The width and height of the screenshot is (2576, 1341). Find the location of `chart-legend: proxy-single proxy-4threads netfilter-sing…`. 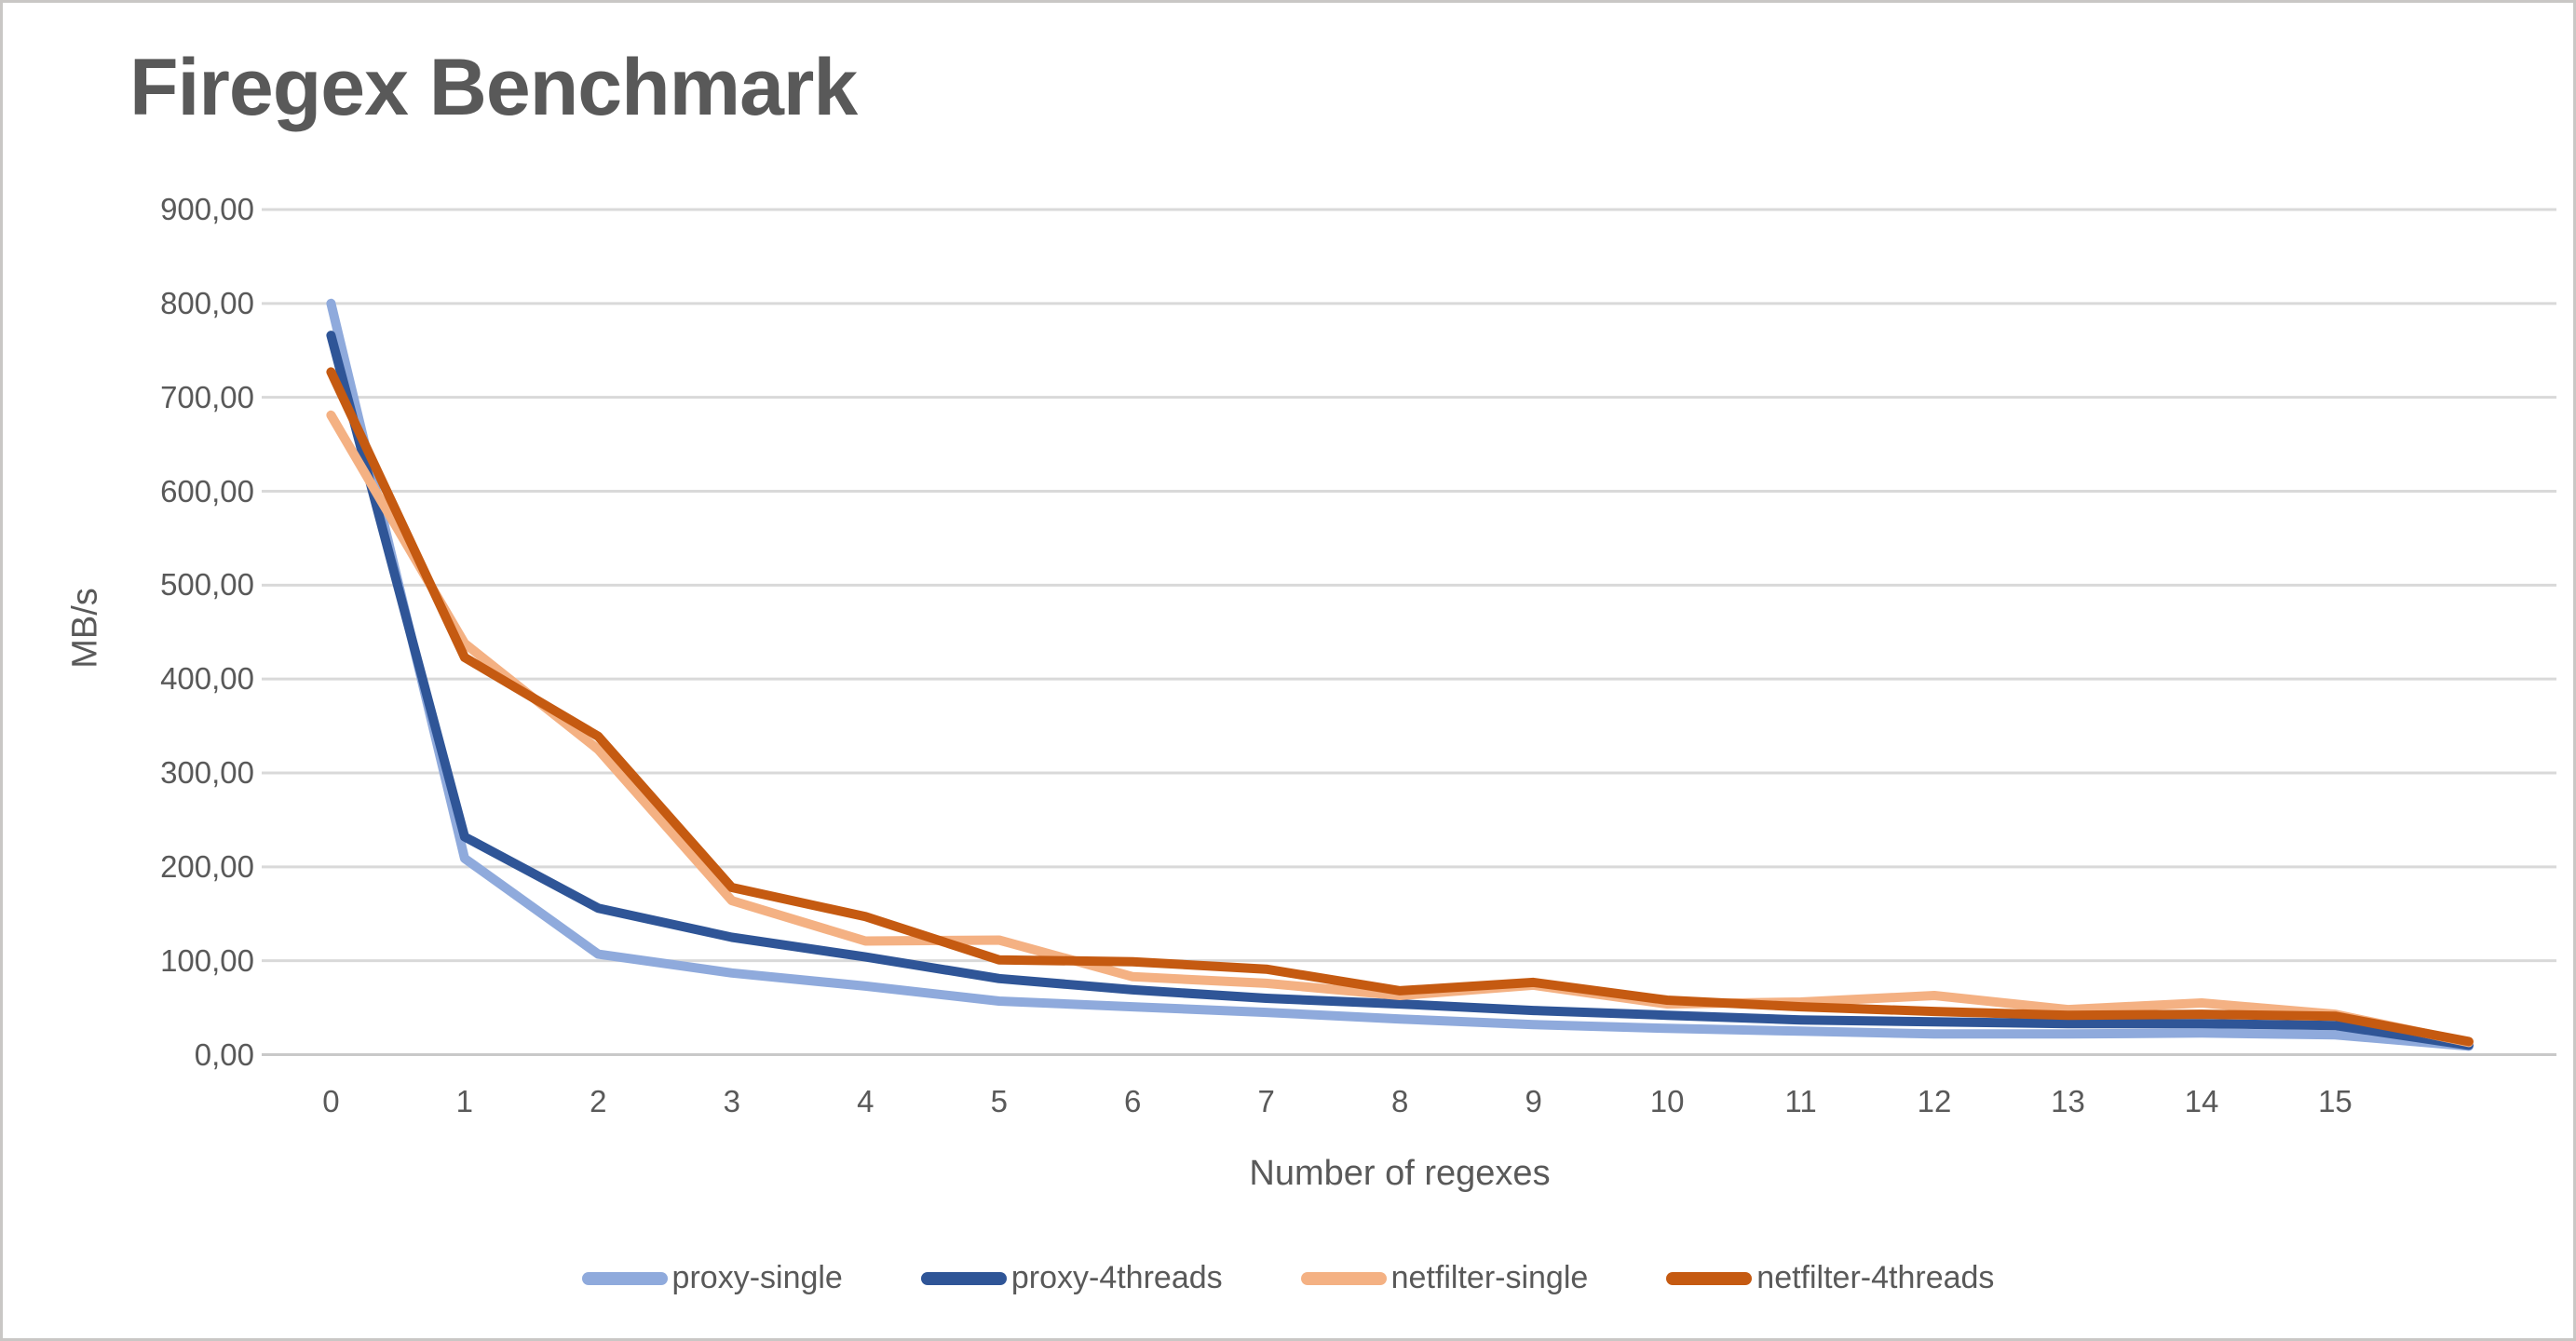

chart-legend: proxy-single proxy-4threads netfilter-sing… is located at coordinates (1288, 1278).